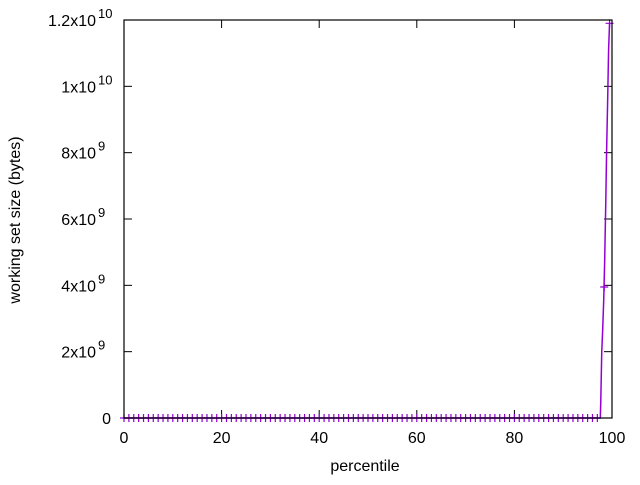 The width and height of the screenshot is (640, 485). Describe the element at coordinates (78, 87) in the screenshot. I see `y-tick-label: 1x10` at that location.